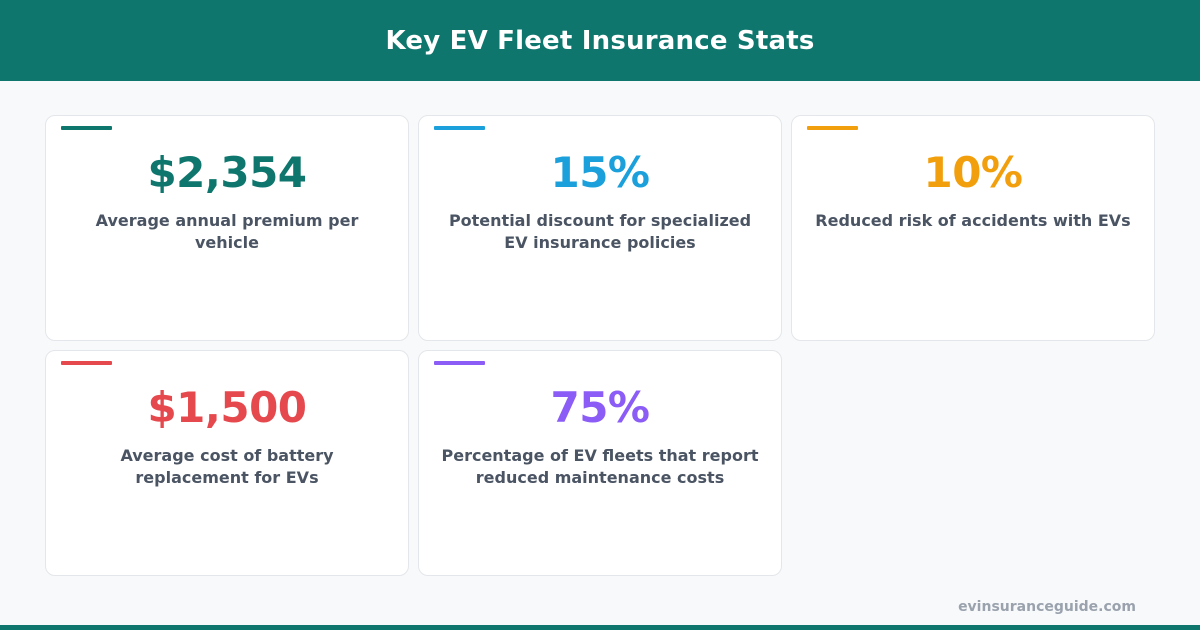 The width and height of the screenshot is (1200, 630). Describe the element at coordinates (227, 172) in the screenshot. I see `stat-value: $2,354` at that location.